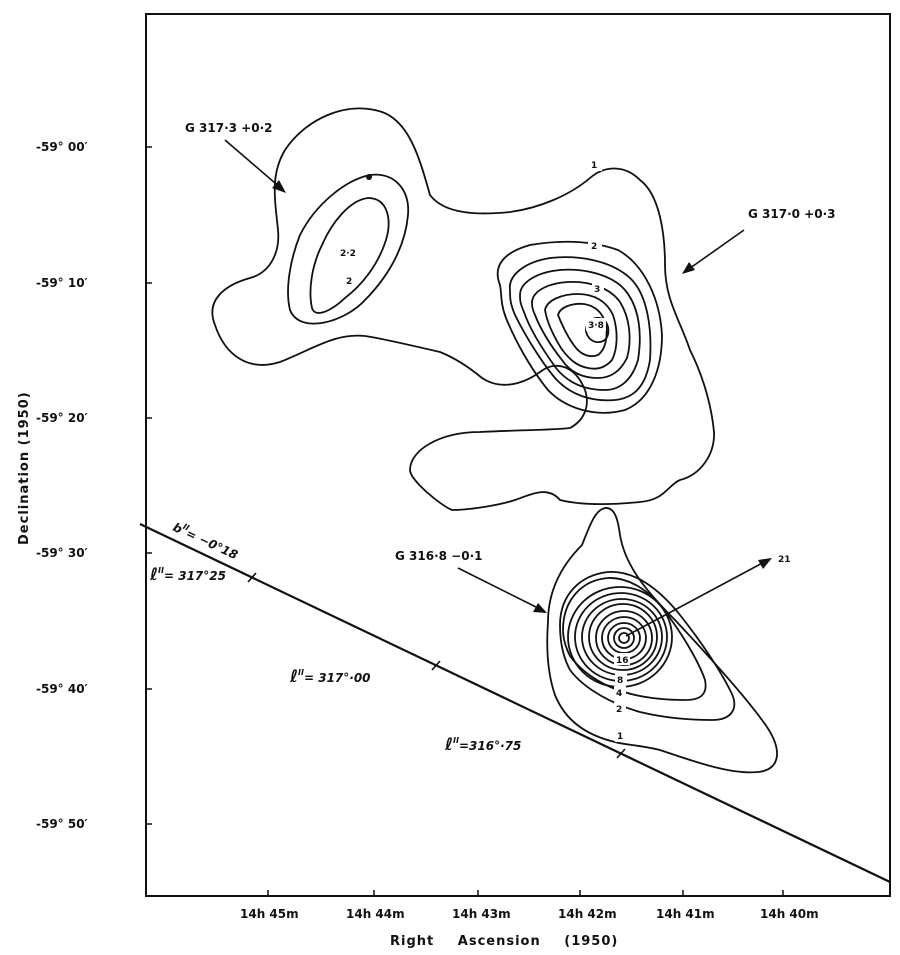 The width and height of the screenshot is (900, 955). I want to click on y-axis-ticks, so click(149, 485).